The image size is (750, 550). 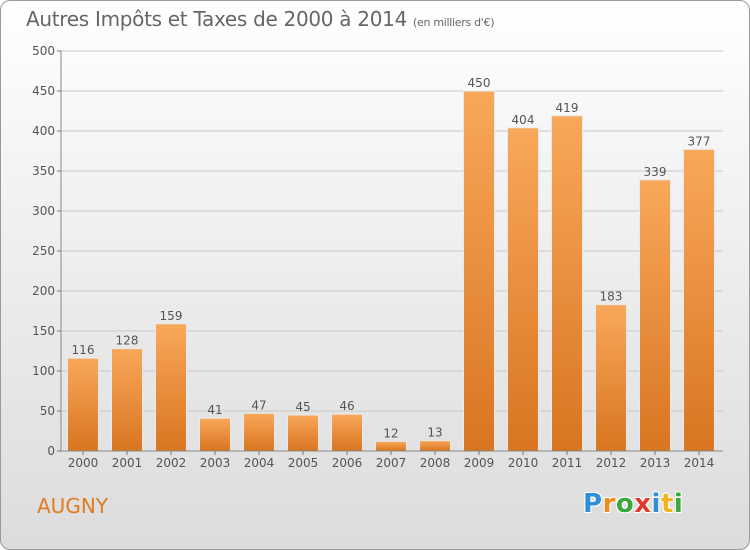 I want to click on bar-2003, so click(x=215, y=434).